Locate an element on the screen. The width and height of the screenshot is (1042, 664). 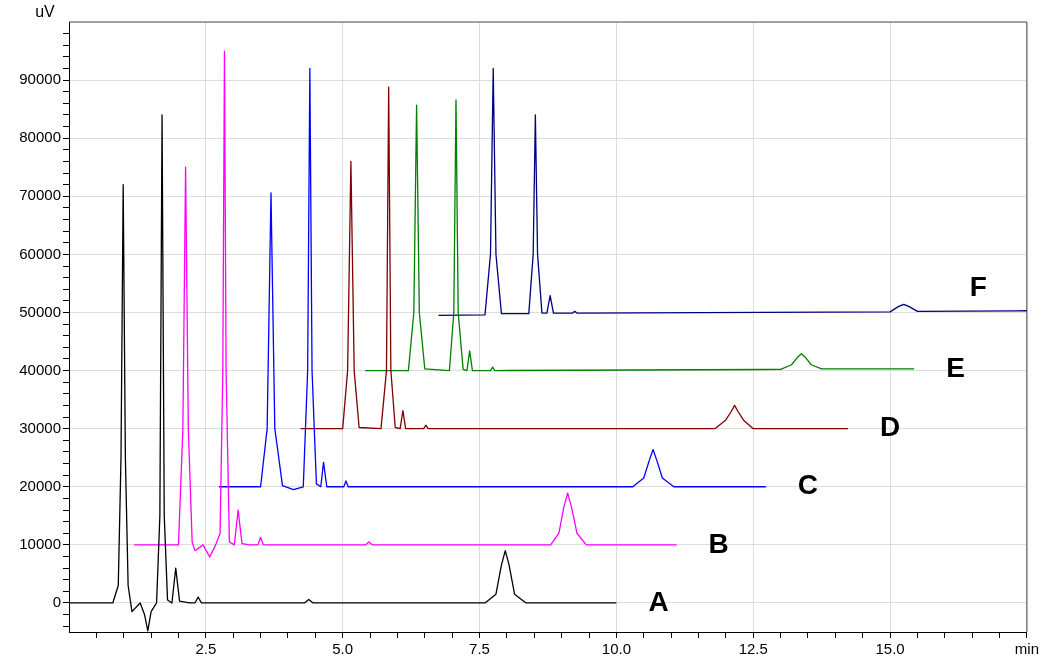
y-tick-label: 10000 is located at coordinates (40, 543).